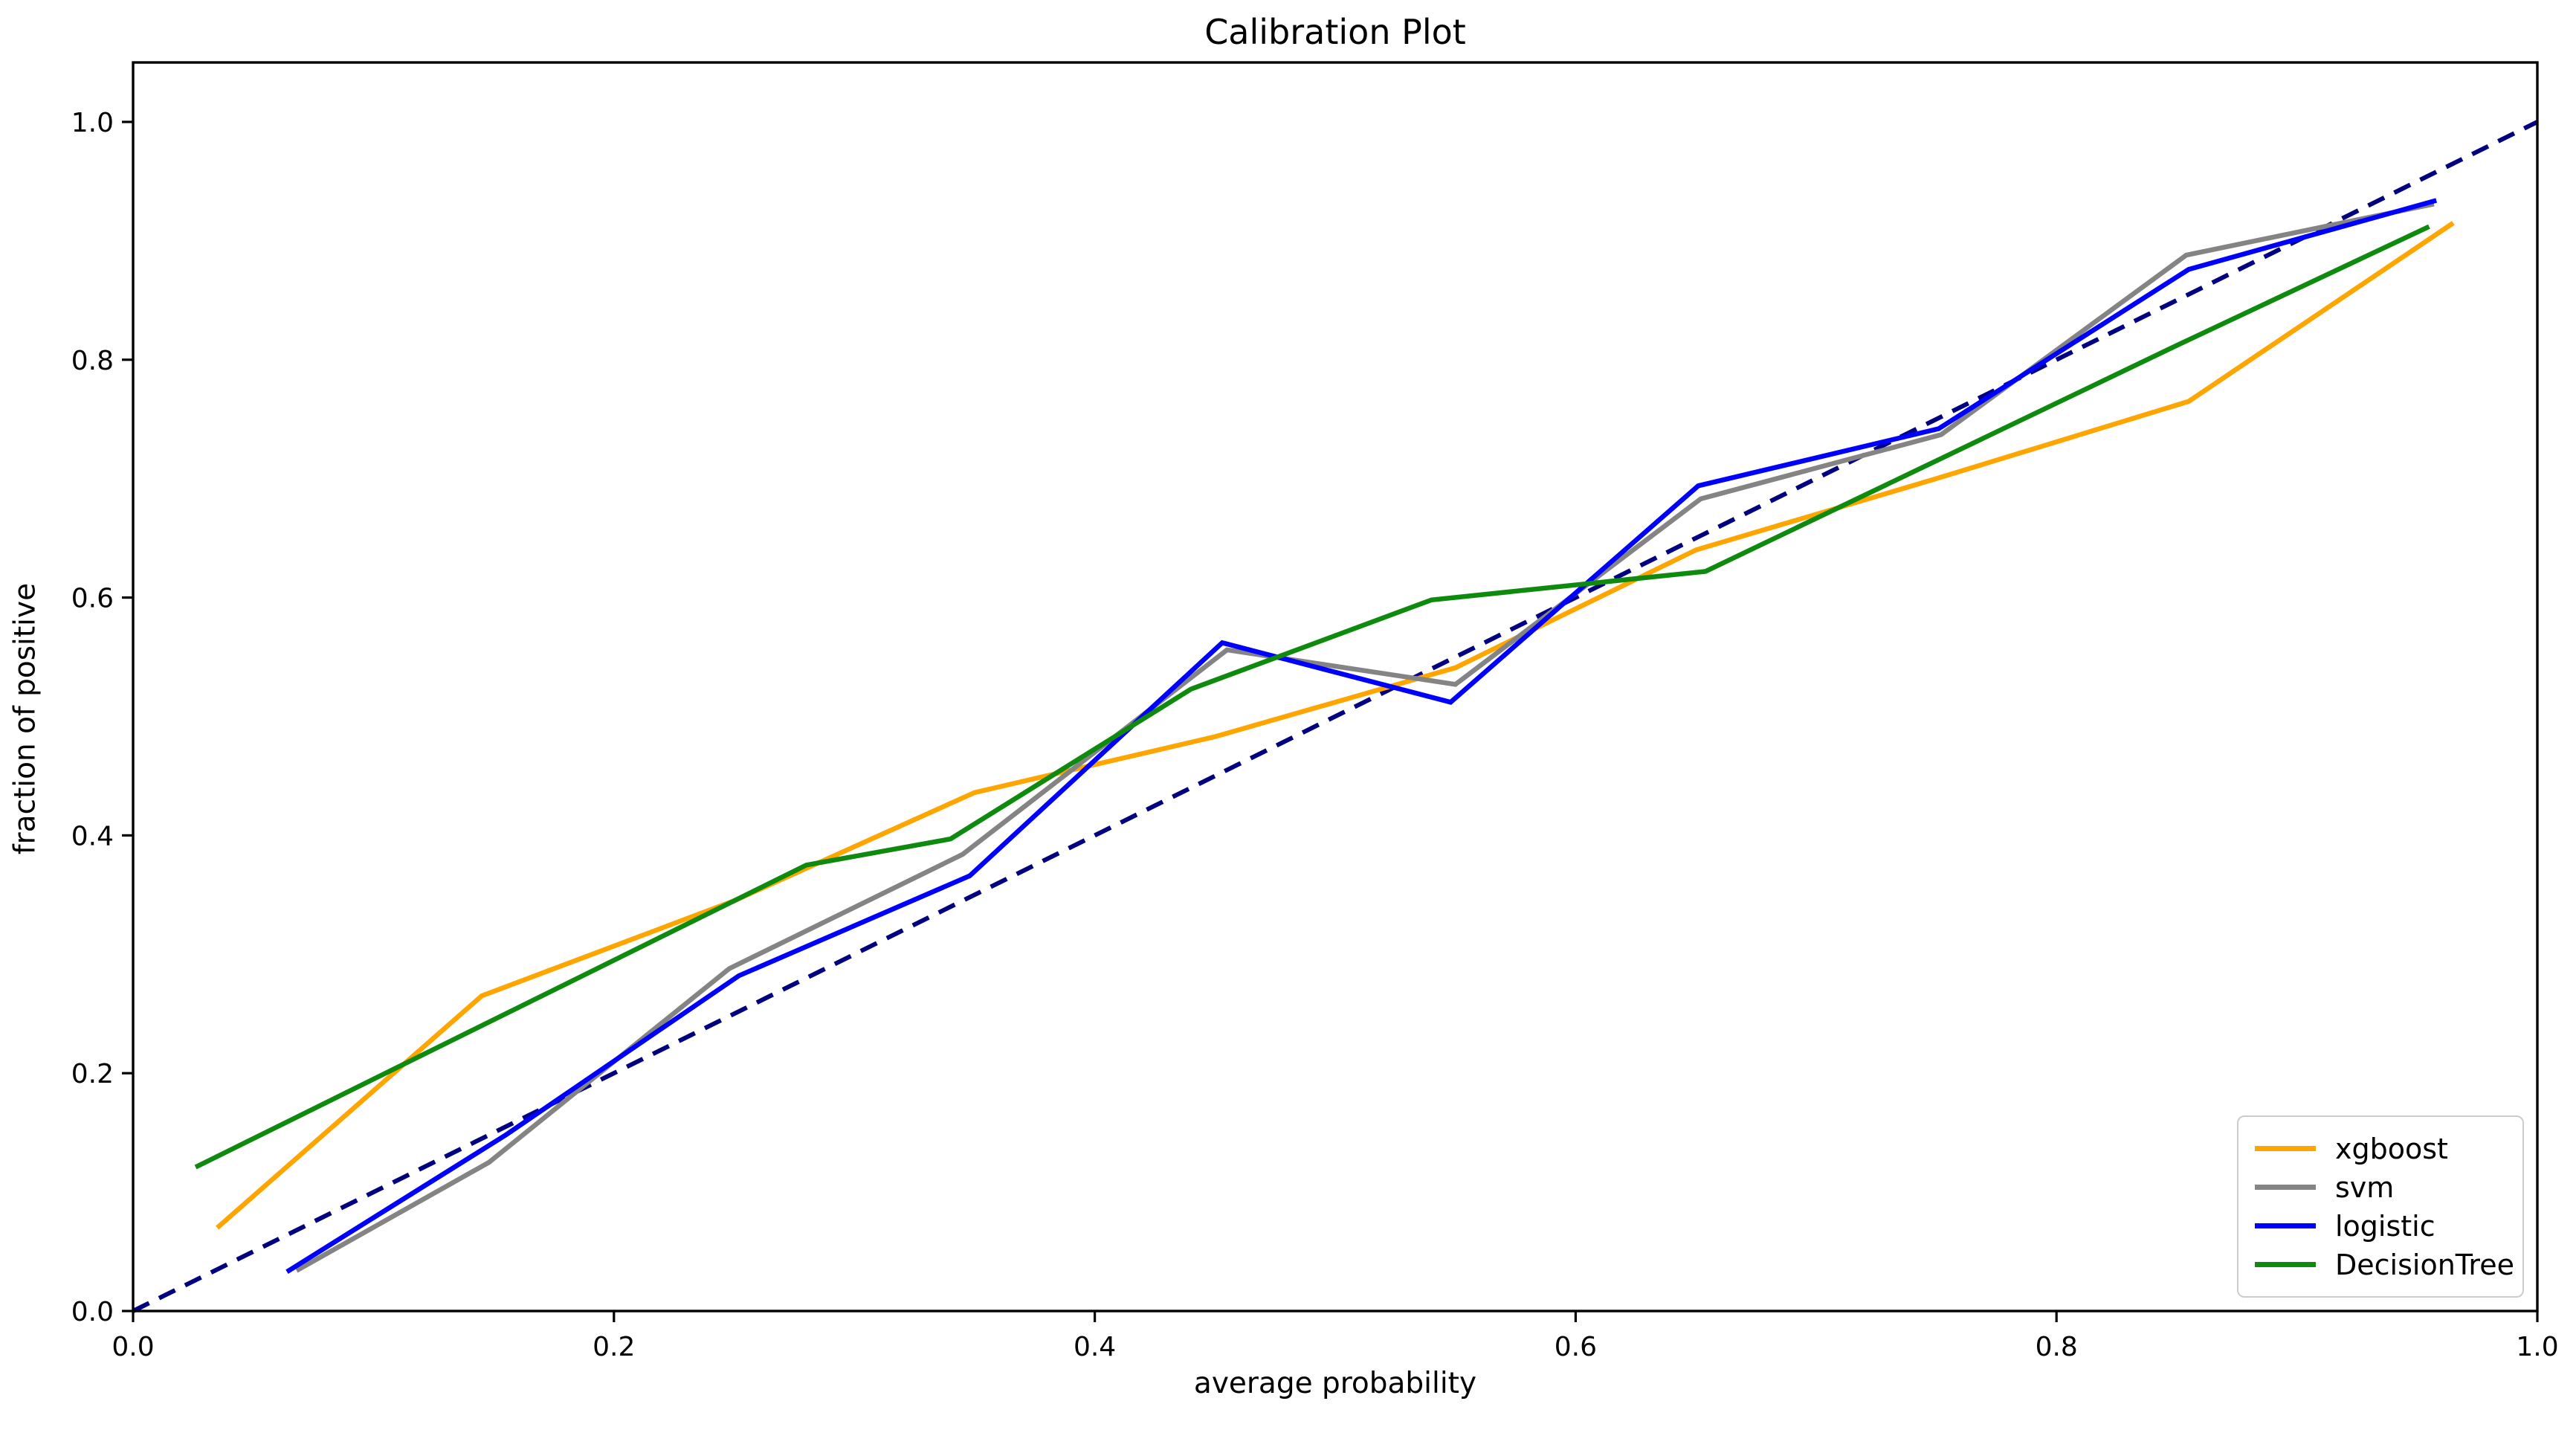 This screenshot has width=2576, height=1430. What do you see at coordinates (2285, 1225) in the screenshot?
I see `logistic-line-swatch` at bounding box center [2285, 1225].